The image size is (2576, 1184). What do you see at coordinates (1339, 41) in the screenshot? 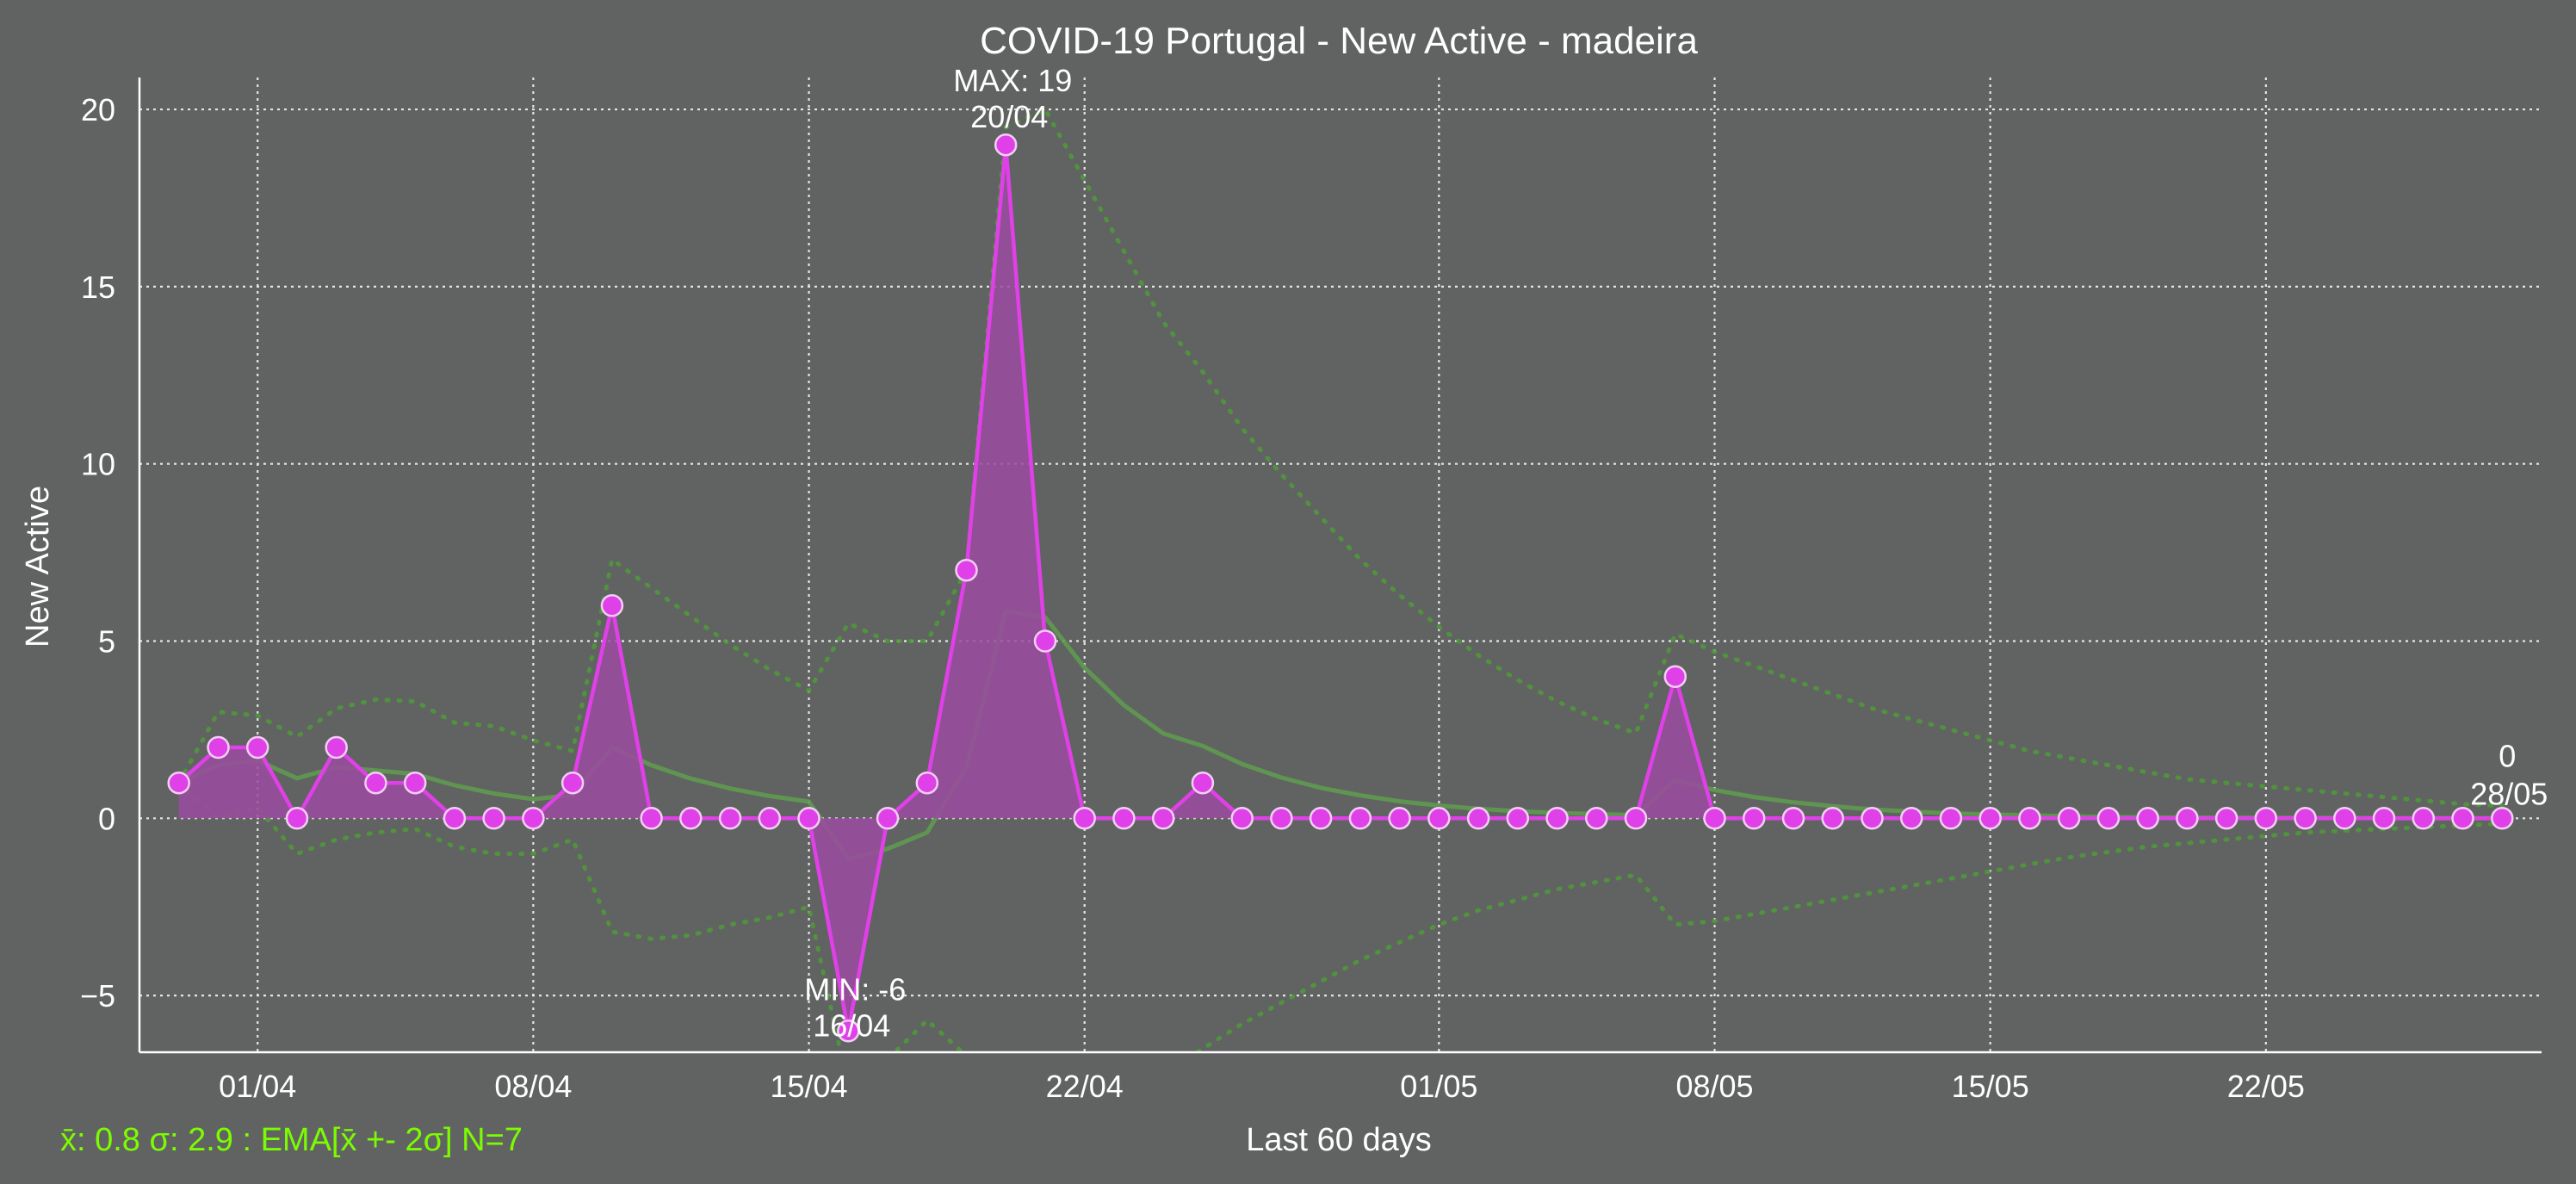
I see `chart-title: COVID-19 Portugal - New Active - madeira` at bounding box center [1339, 41].